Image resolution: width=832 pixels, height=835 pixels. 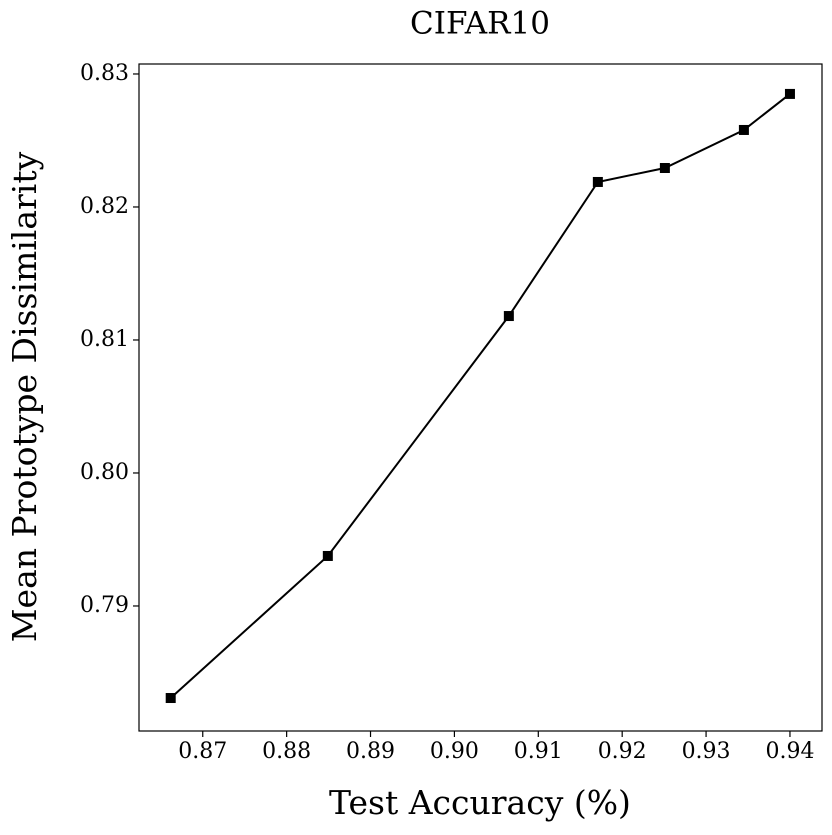 What do you see at coordinates (202, 751) in the screenshot?
I see `x-tick-label: 0.87` at bounding box center [202, 751].